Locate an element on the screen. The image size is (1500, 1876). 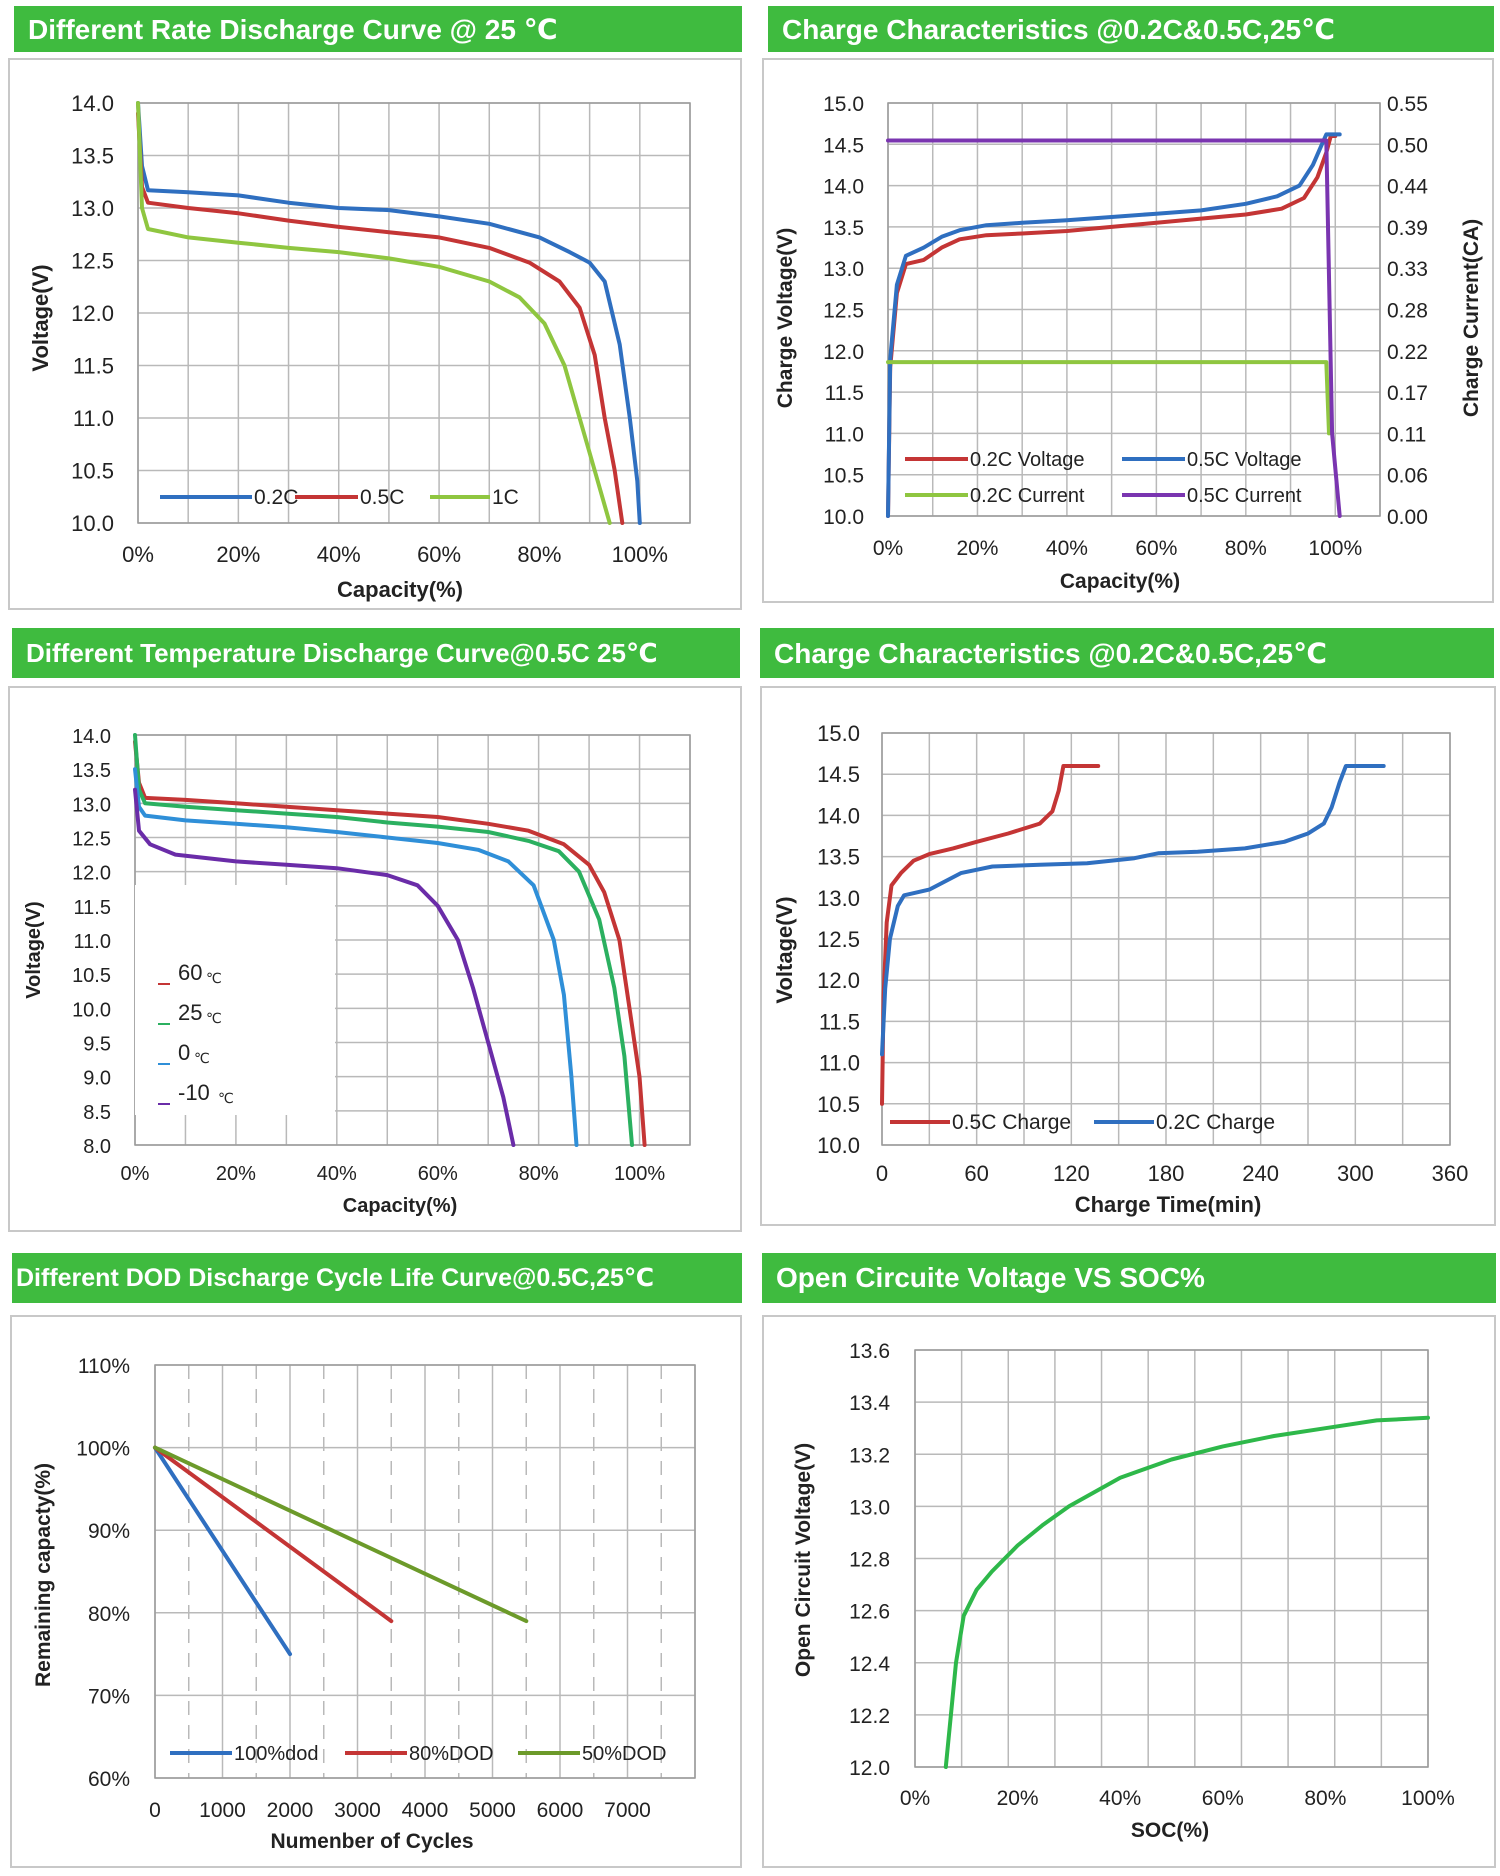
y-tick-label: 13.6 is located at coordinates (869, 1351).